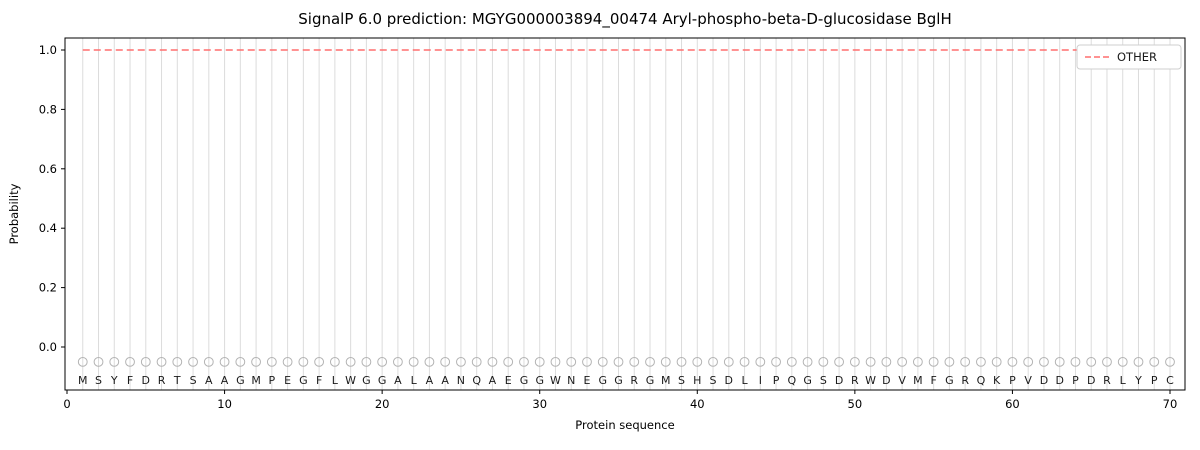 The image size is (1200, 450). What do you see at coordinates (1170, 404) in the screenshot?
I see `x-tick-label: 70` at bounding box center [1170, 404].